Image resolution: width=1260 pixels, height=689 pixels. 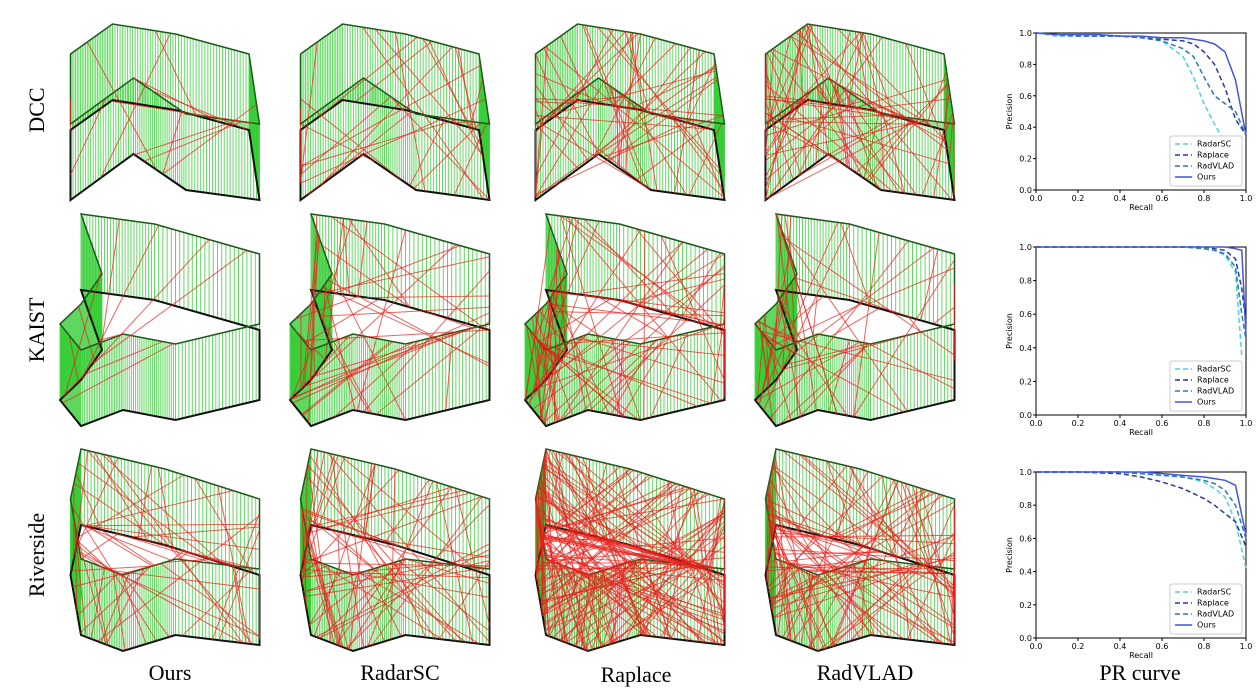 What do you see at coordinates (1078, 646) in the screenshot?
I see `x-tick-label: 0.2` at bounding box center [1078, 646].